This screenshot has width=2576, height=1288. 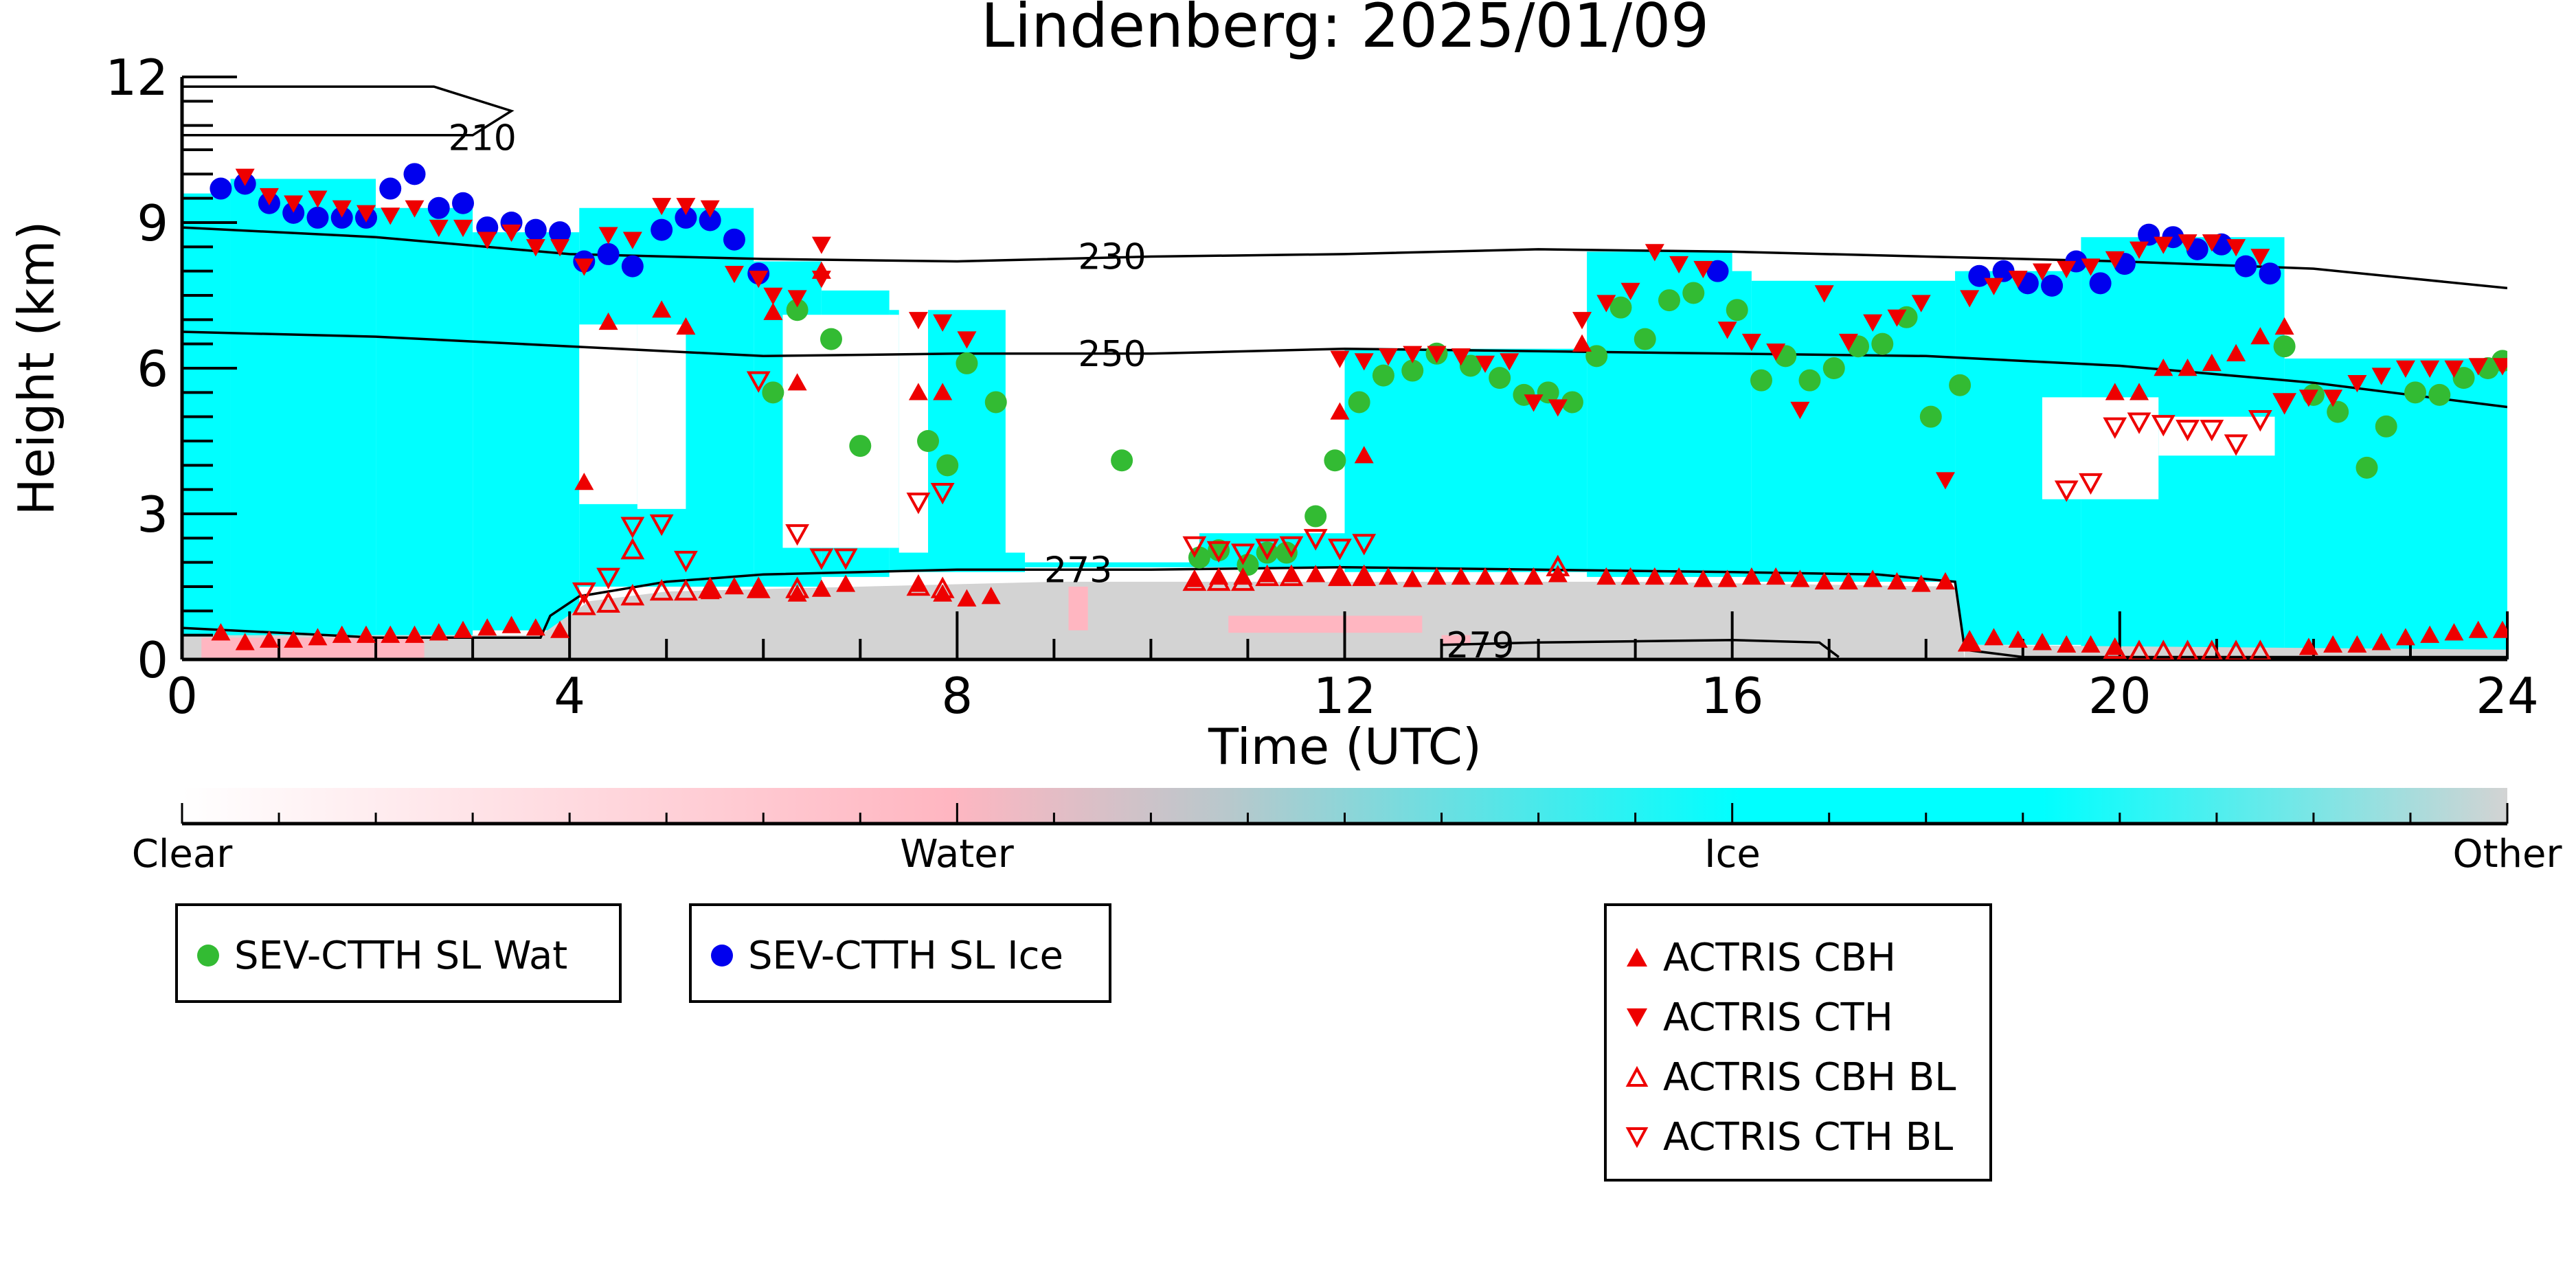 What do you see at coordinates (1637, 1017) in the screenshot?
I see `filled-triangle-down-icon` at bounding box center [1637, 1017].